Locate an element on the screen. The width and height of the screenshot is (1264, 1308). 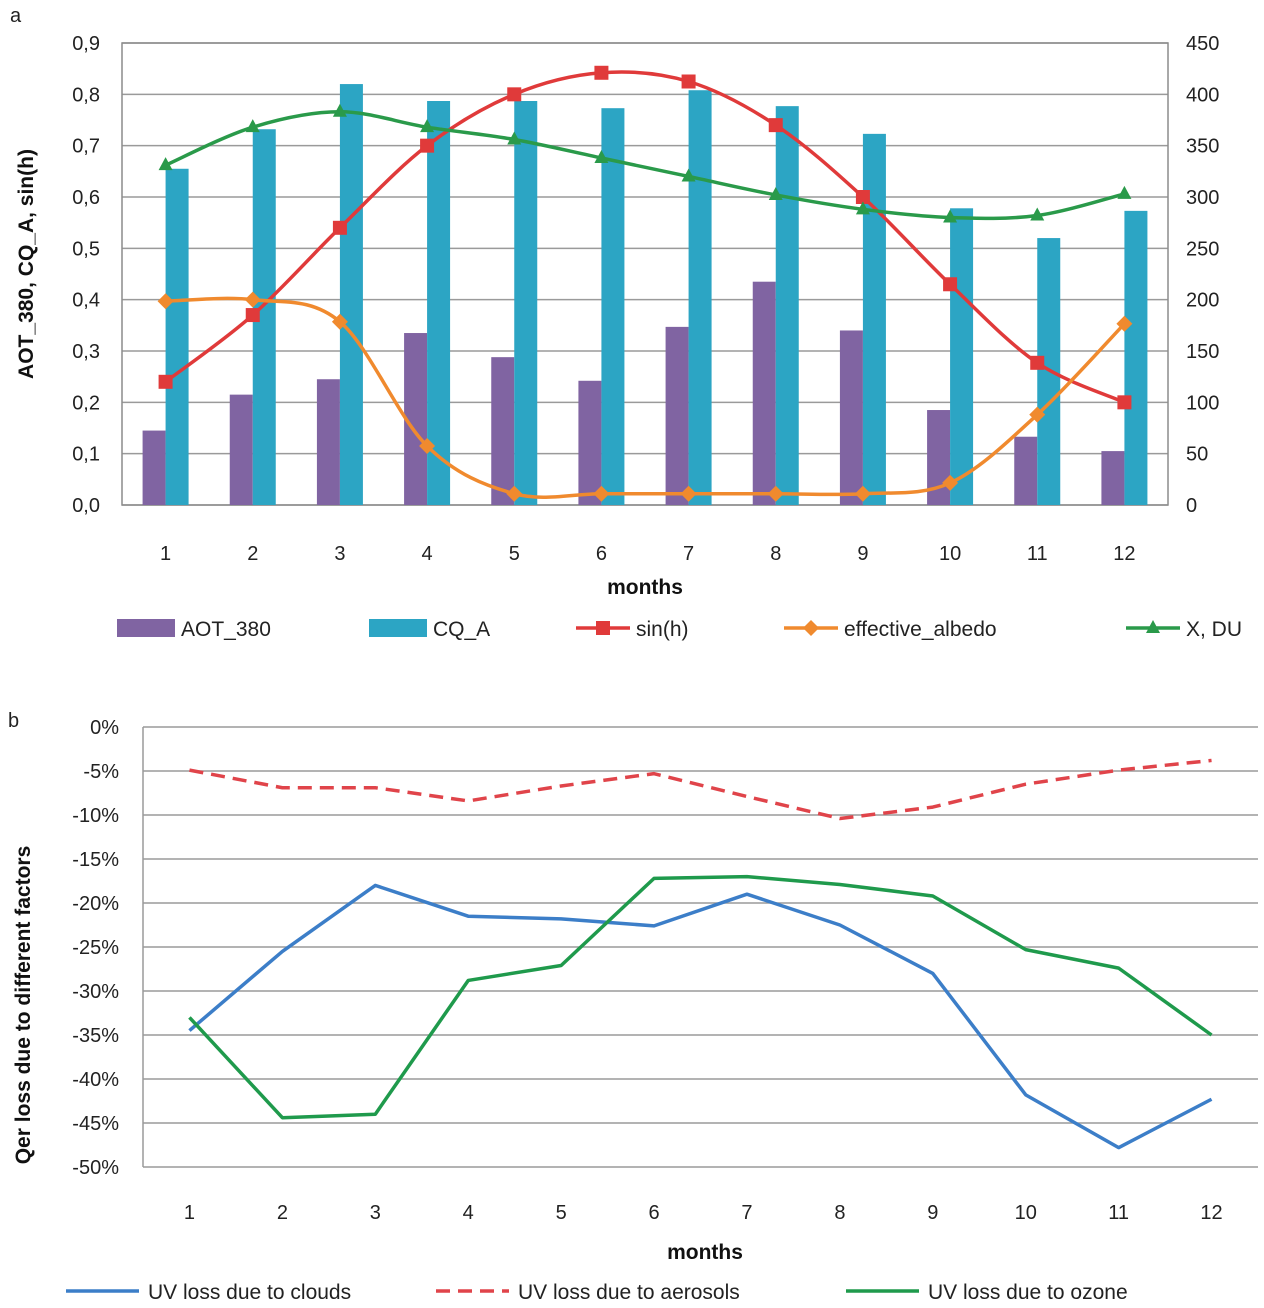
x-tick-label: 7 is located at coordinates (688, 554).